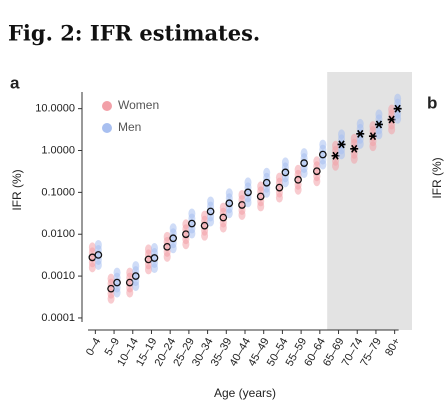  I want to click on y-tick-label: 0.0100, so click(58, 234).